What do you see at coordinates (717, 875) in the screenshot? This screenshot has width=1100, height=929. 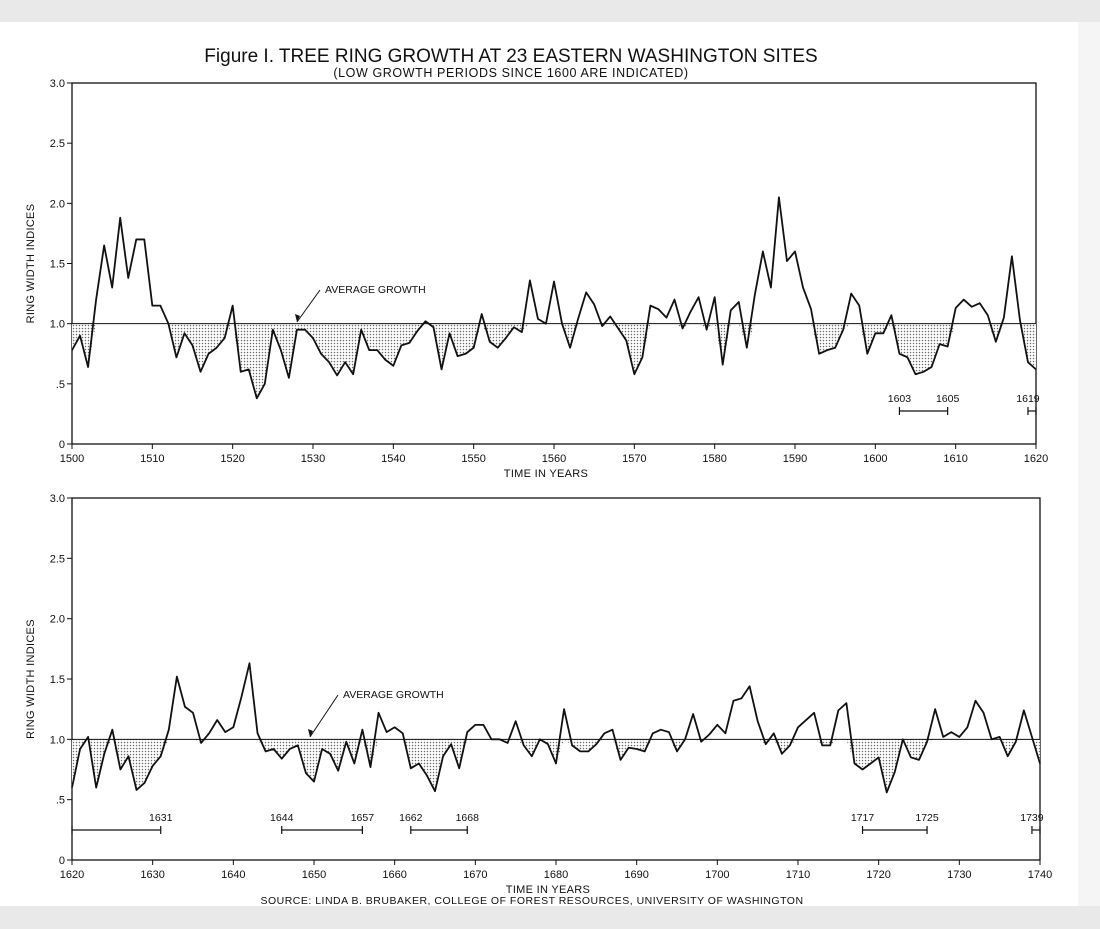 I see `x-tick-label: 1700` at bounding box center [717, 875].